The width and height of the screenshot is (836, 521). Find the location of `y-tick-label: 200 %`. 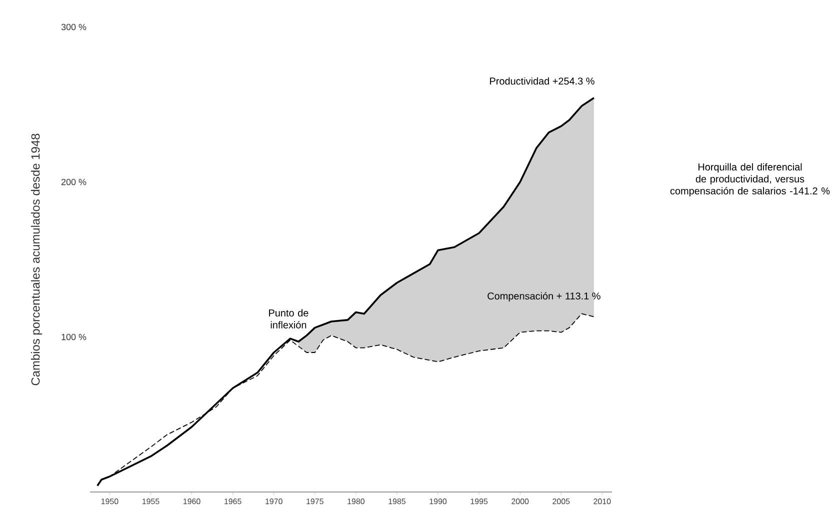

y-tick-label: 200 % is located at coordinates (74, 182).